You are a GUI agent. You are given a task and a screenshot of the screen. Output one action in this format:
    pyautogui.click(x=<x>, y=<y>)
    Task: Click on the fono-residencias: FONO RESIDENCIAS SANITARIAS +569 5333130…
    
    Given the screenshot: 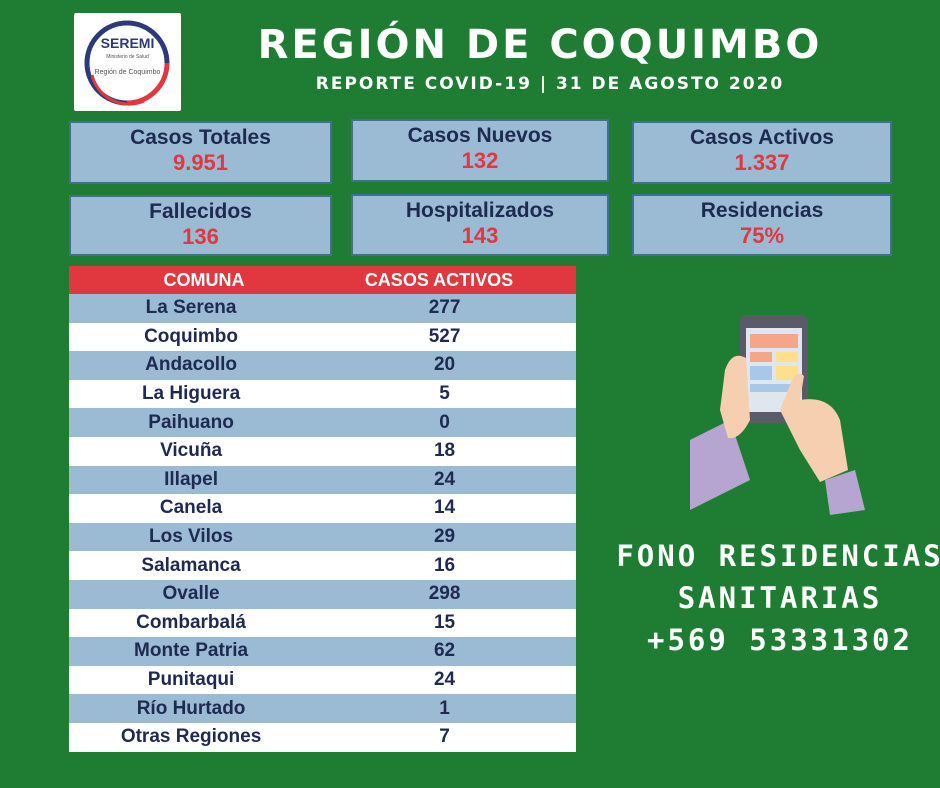 What is the action you would take?
    pyautogui.click(x=775, y=598)
    